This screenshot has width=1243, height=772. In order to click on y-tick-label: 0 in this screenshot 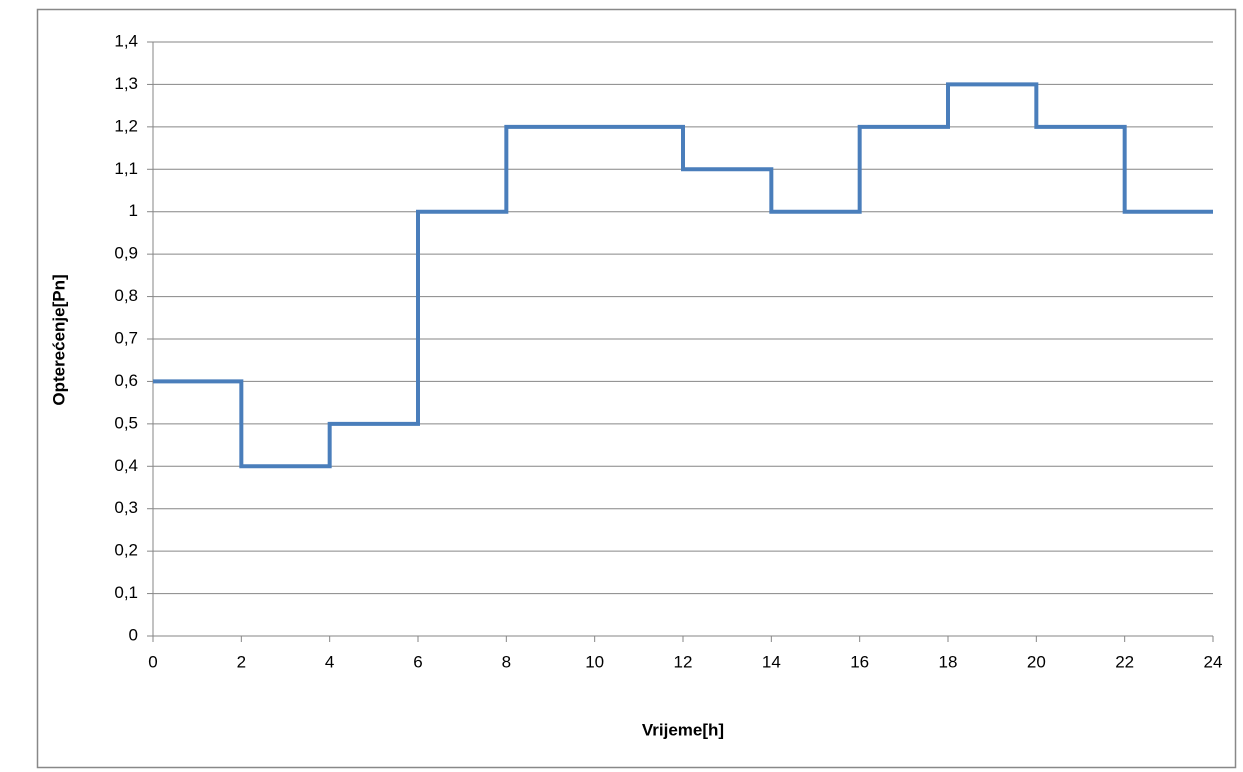, I will do `click(133, 634)`.